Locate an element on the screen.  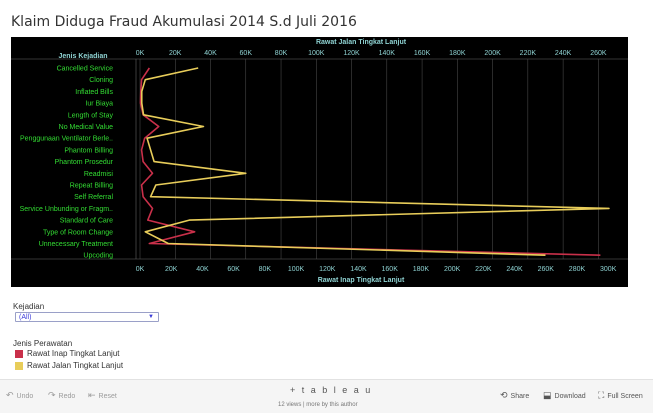
category-label: Readmisi is located at coordinates (99, 174).